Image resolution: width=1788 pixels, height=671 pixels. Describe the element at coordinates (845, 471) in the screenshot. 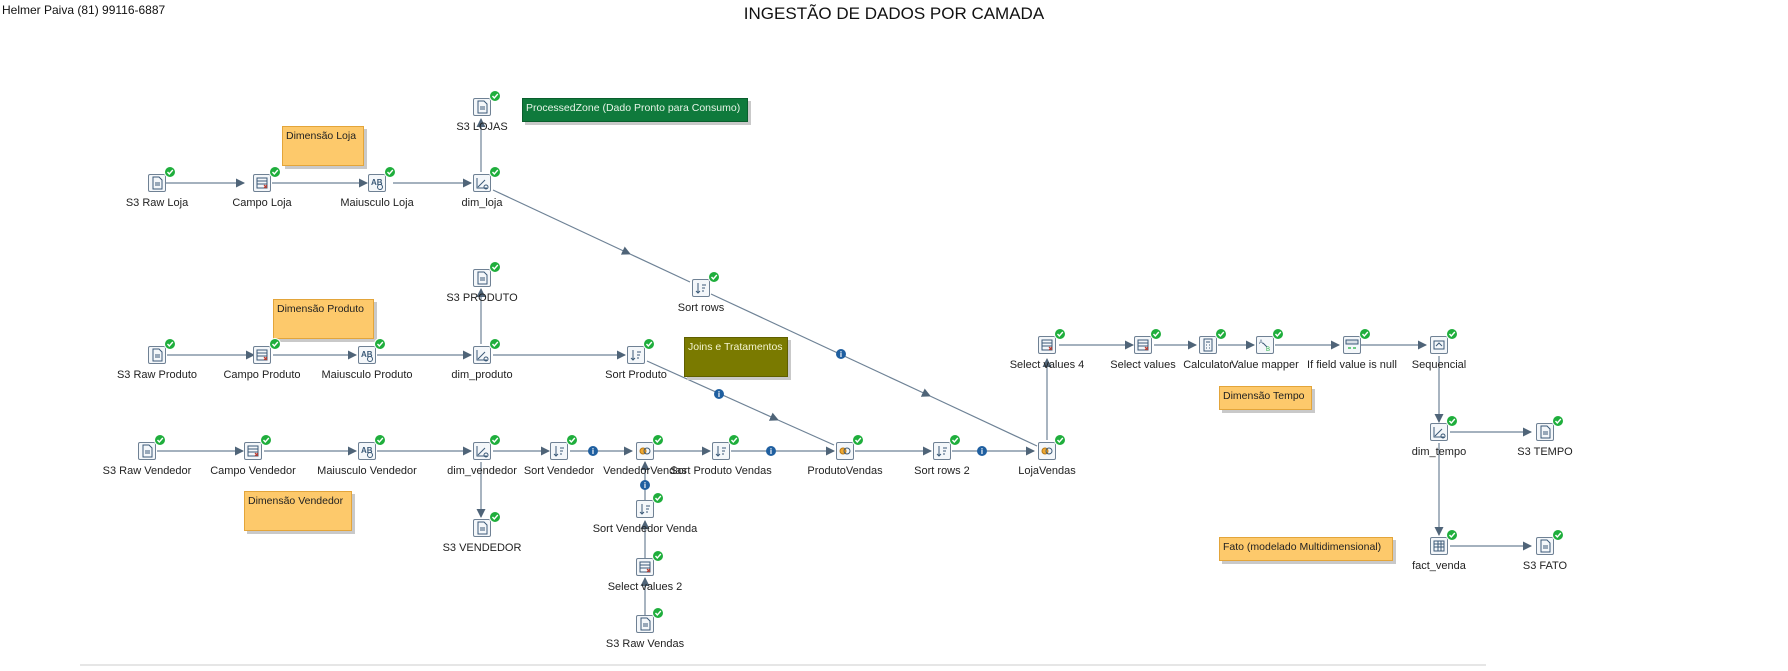

I see `step-label: ProdutoVendas` at that location.